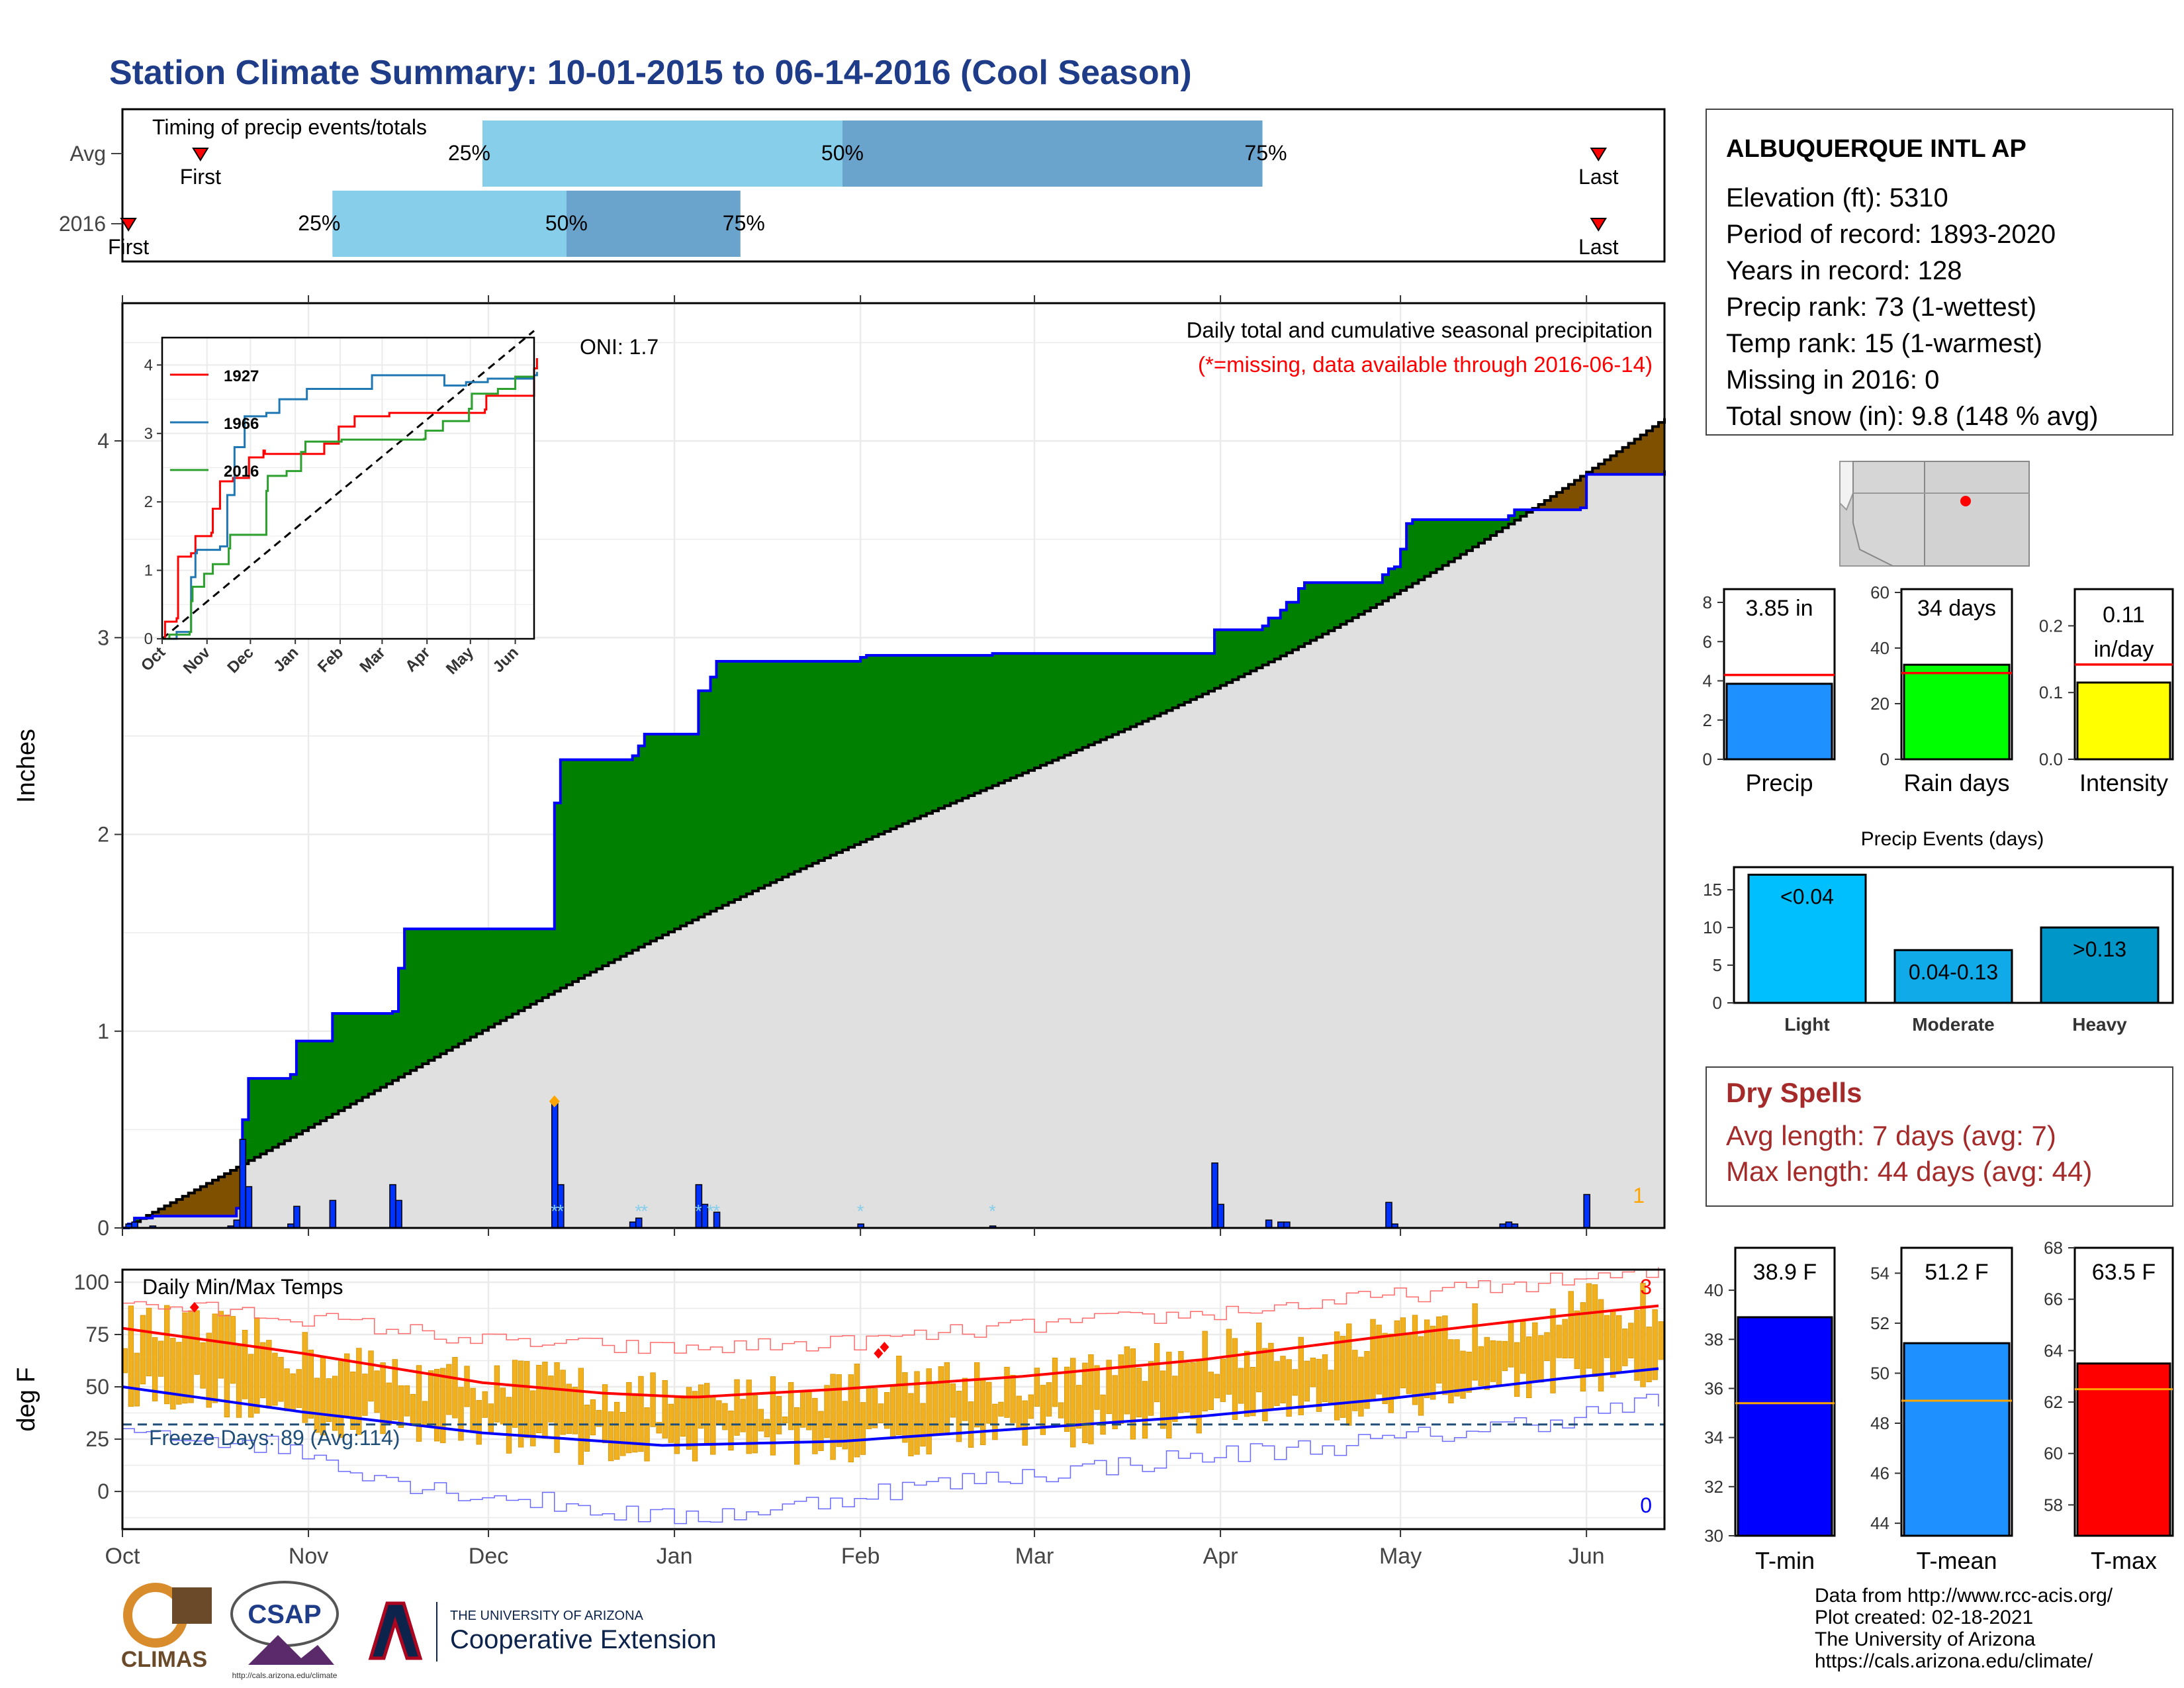 This screenshot has width=2184, height=1688. I want to click on tmean-stat-bar, so click(1957, 1439).